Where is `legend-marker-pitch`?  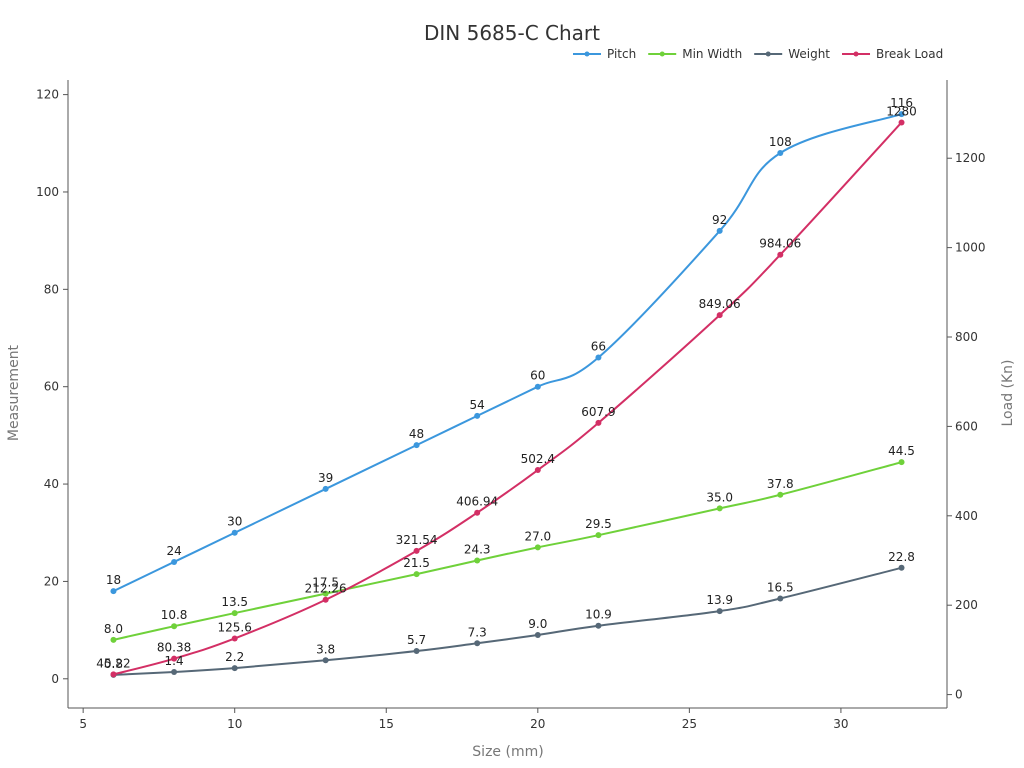
legend-marker-pitch is located at coordinates (587, 54).